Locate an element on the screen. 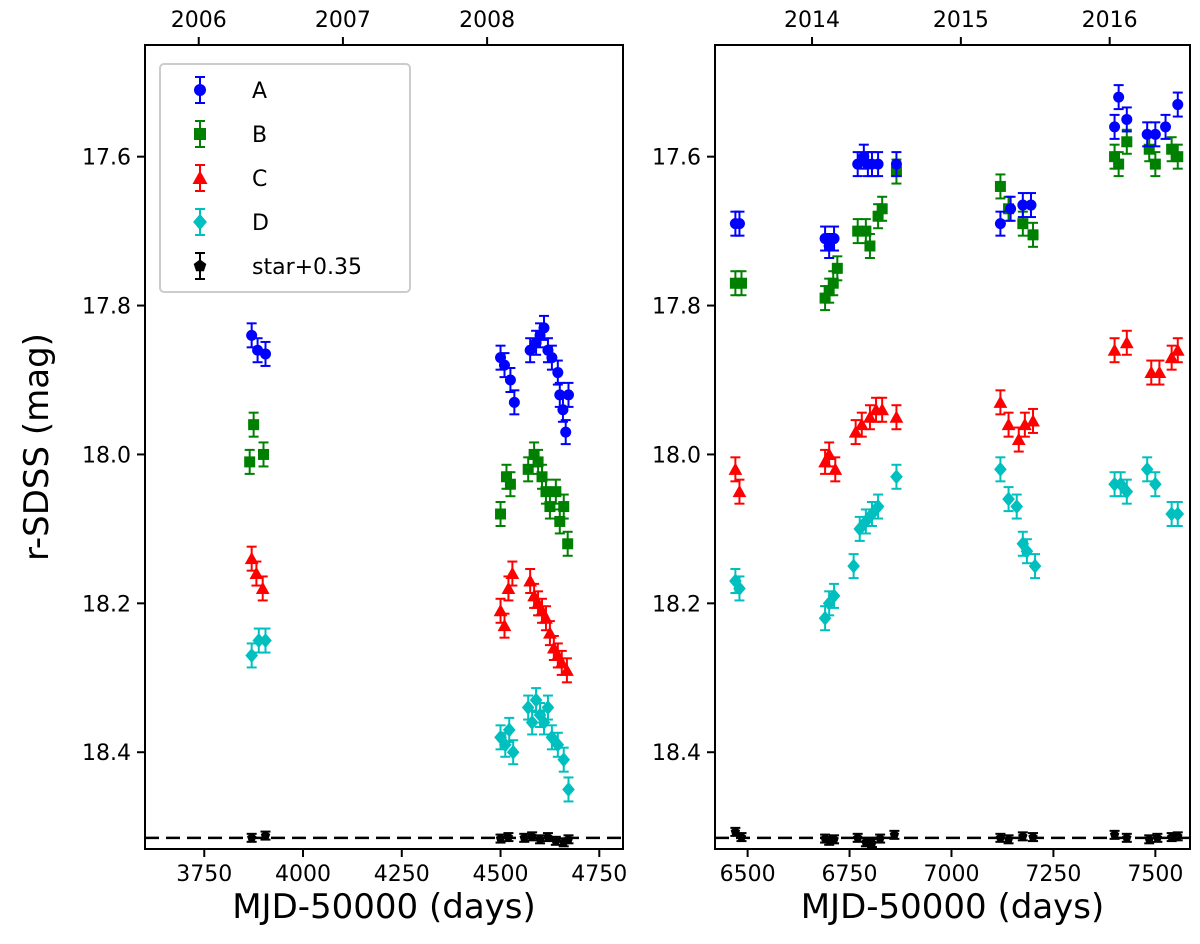 The image size is (1200, 944). series-b is located at coordinates (956, 220).